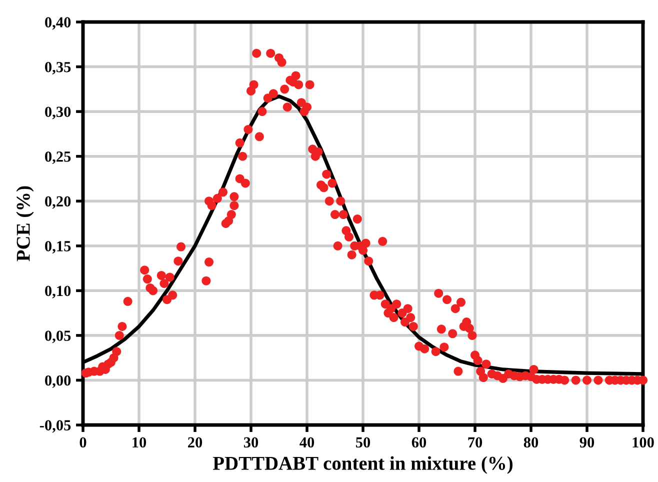 The image size is (658, 482). What do you see at coordinates (307, 442) in the screenshot?
I see `x-tick-label: 40` at bounding box center [307, 442].